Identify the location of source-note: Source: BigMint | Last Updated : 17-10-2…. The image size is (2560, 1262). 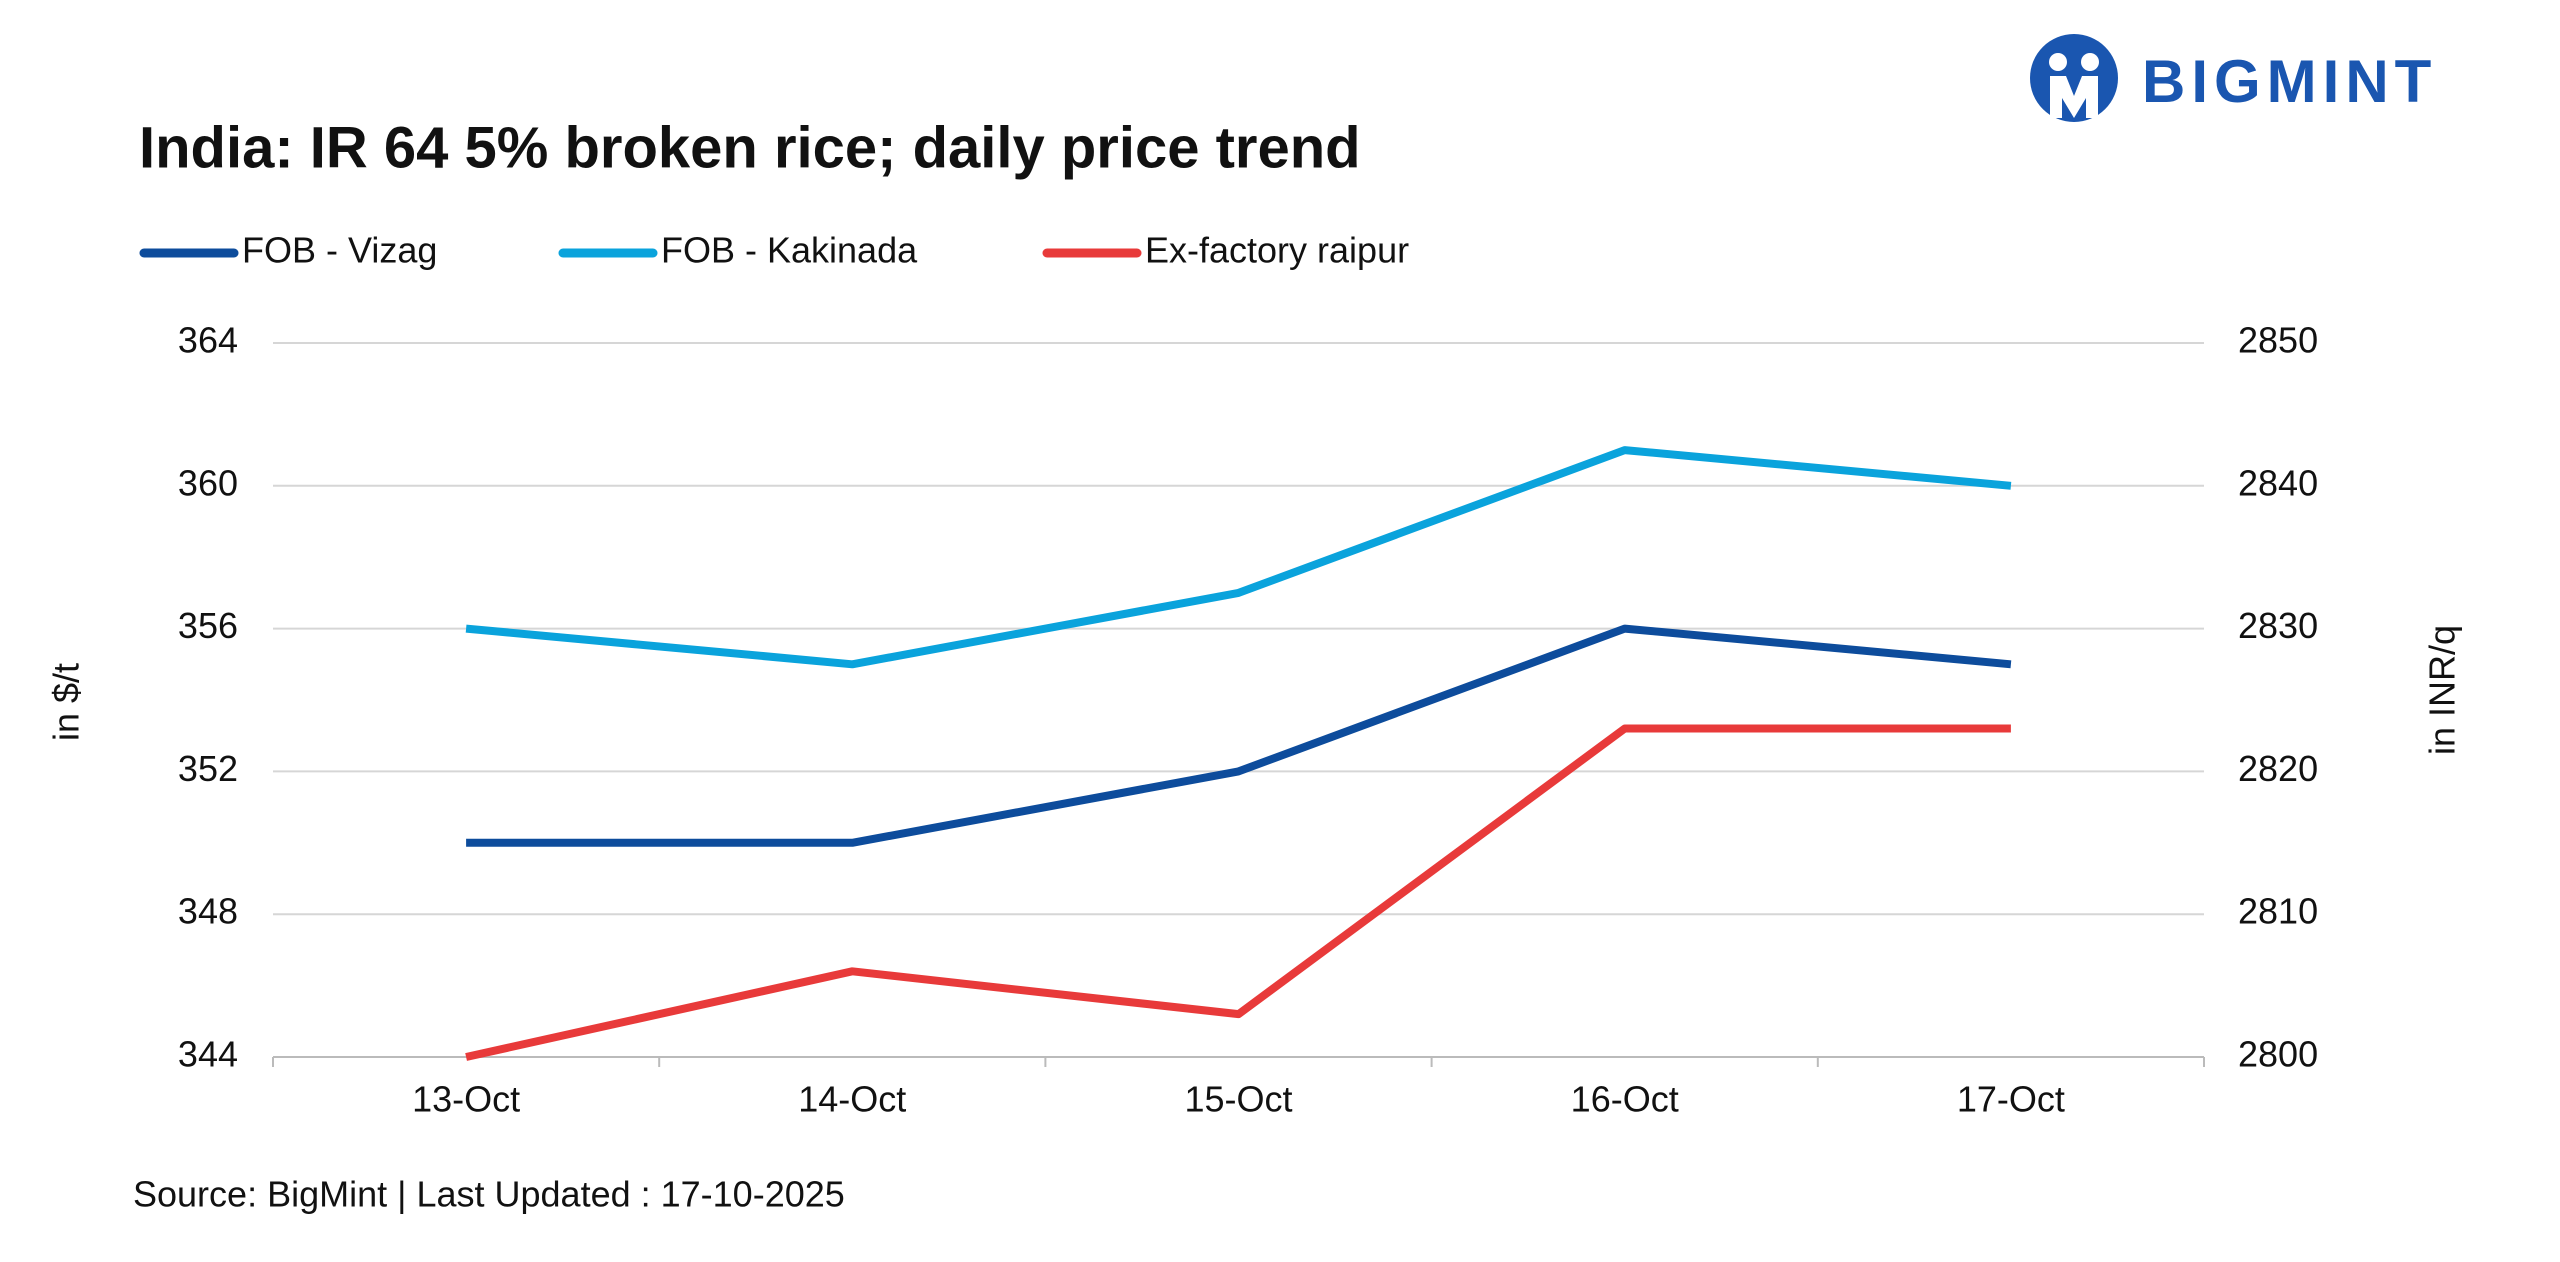
(489, 1194).